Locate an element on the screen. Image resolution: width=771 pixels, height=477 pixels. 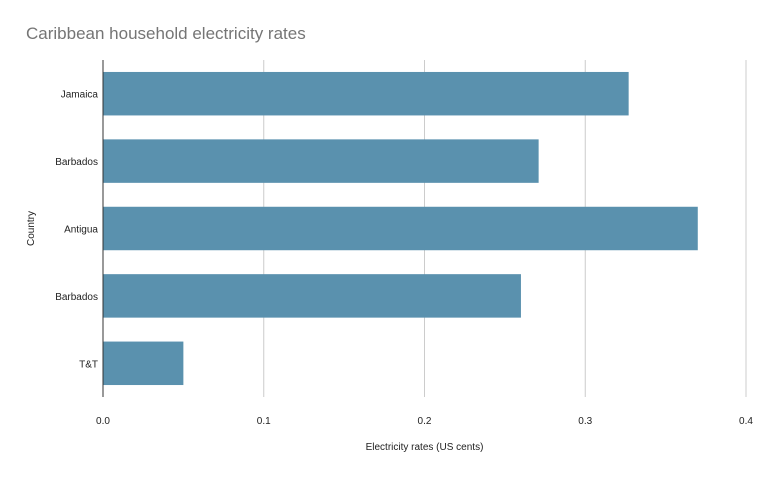
x-axis-title: Electricity rates (US cents) is located at coordinates (425, 447).